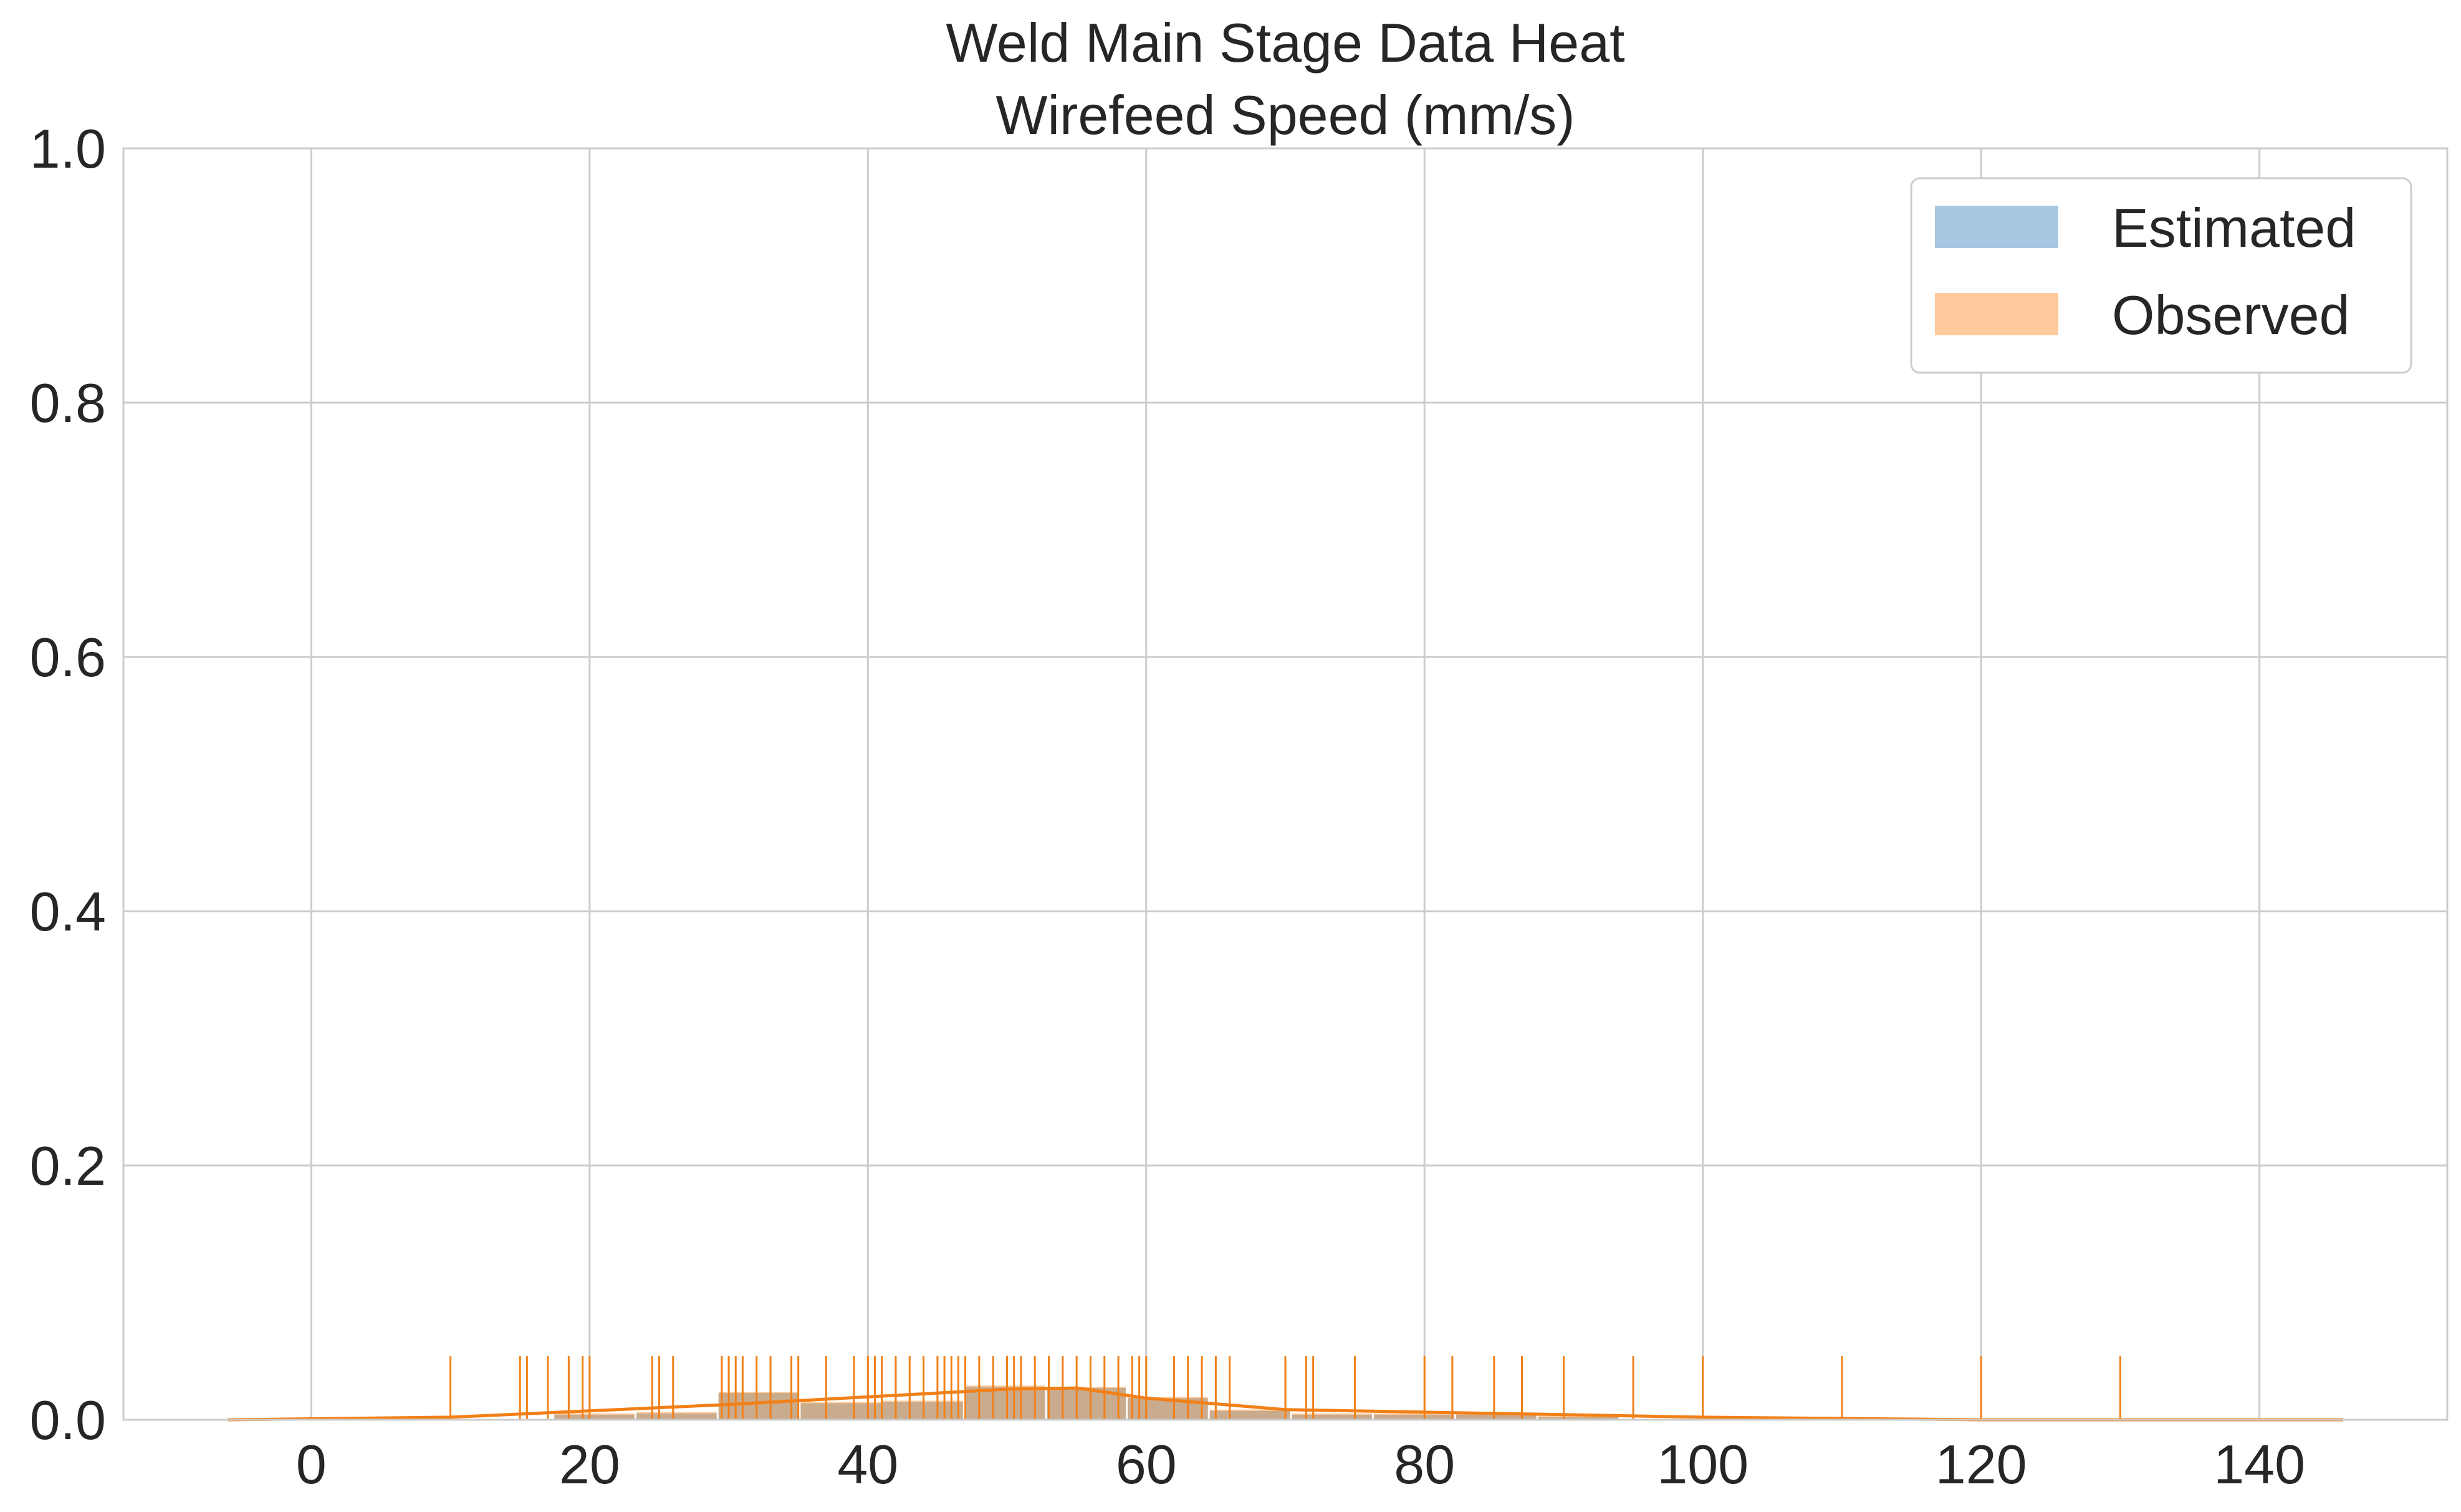 Image resolution: width=2461 pixels, height=1512 pixels. I want to click on y-tick-label: 0.0, so click(68, 1420).